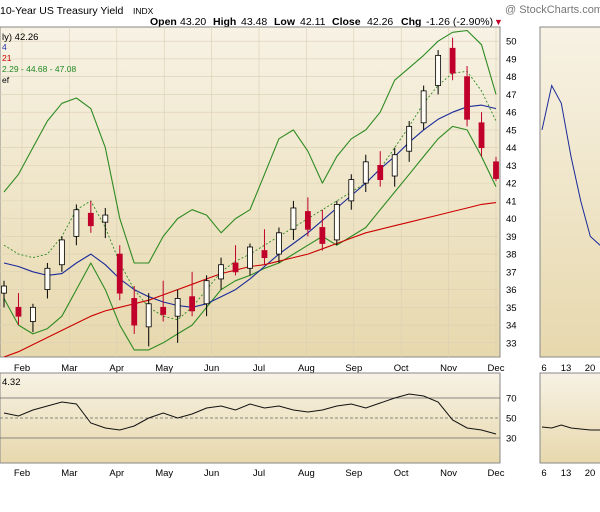  What do you see at coordinates (543, 368) in the screenshot?
I see `right-date-tick-label: 6` at bounding box center [543, 368].